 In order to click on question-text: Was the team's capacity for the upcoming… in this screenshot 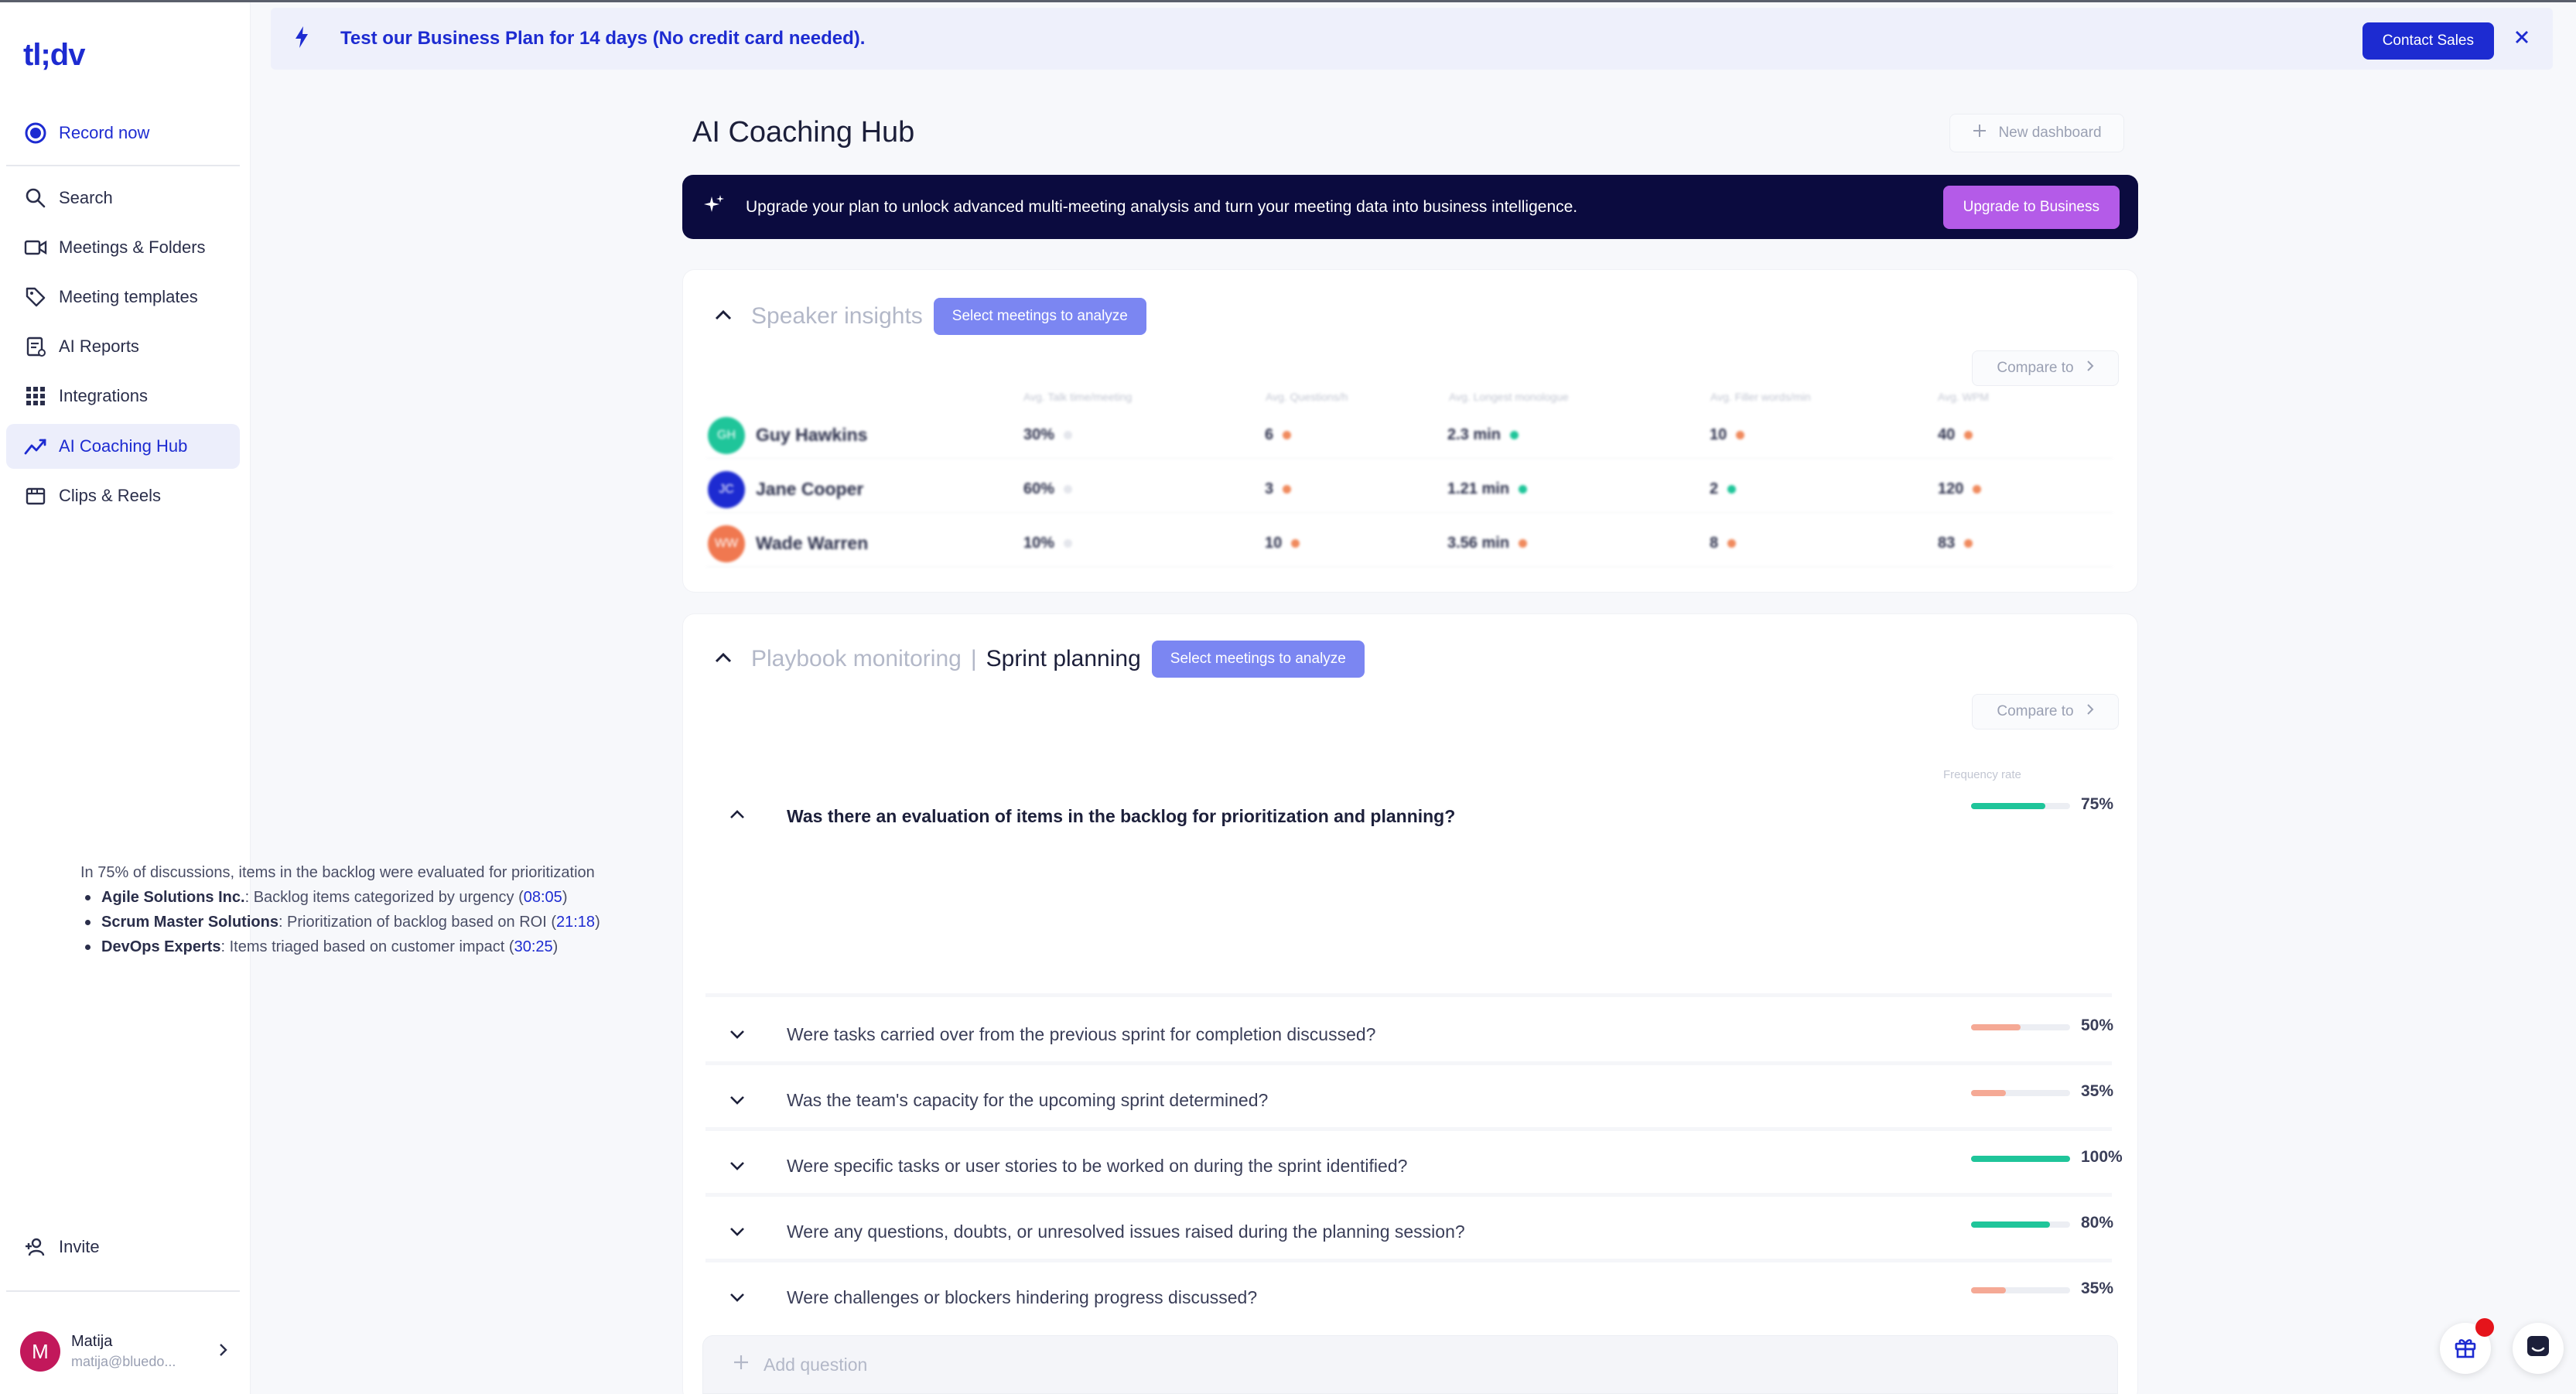, I will do `click(1028, 1100)`.